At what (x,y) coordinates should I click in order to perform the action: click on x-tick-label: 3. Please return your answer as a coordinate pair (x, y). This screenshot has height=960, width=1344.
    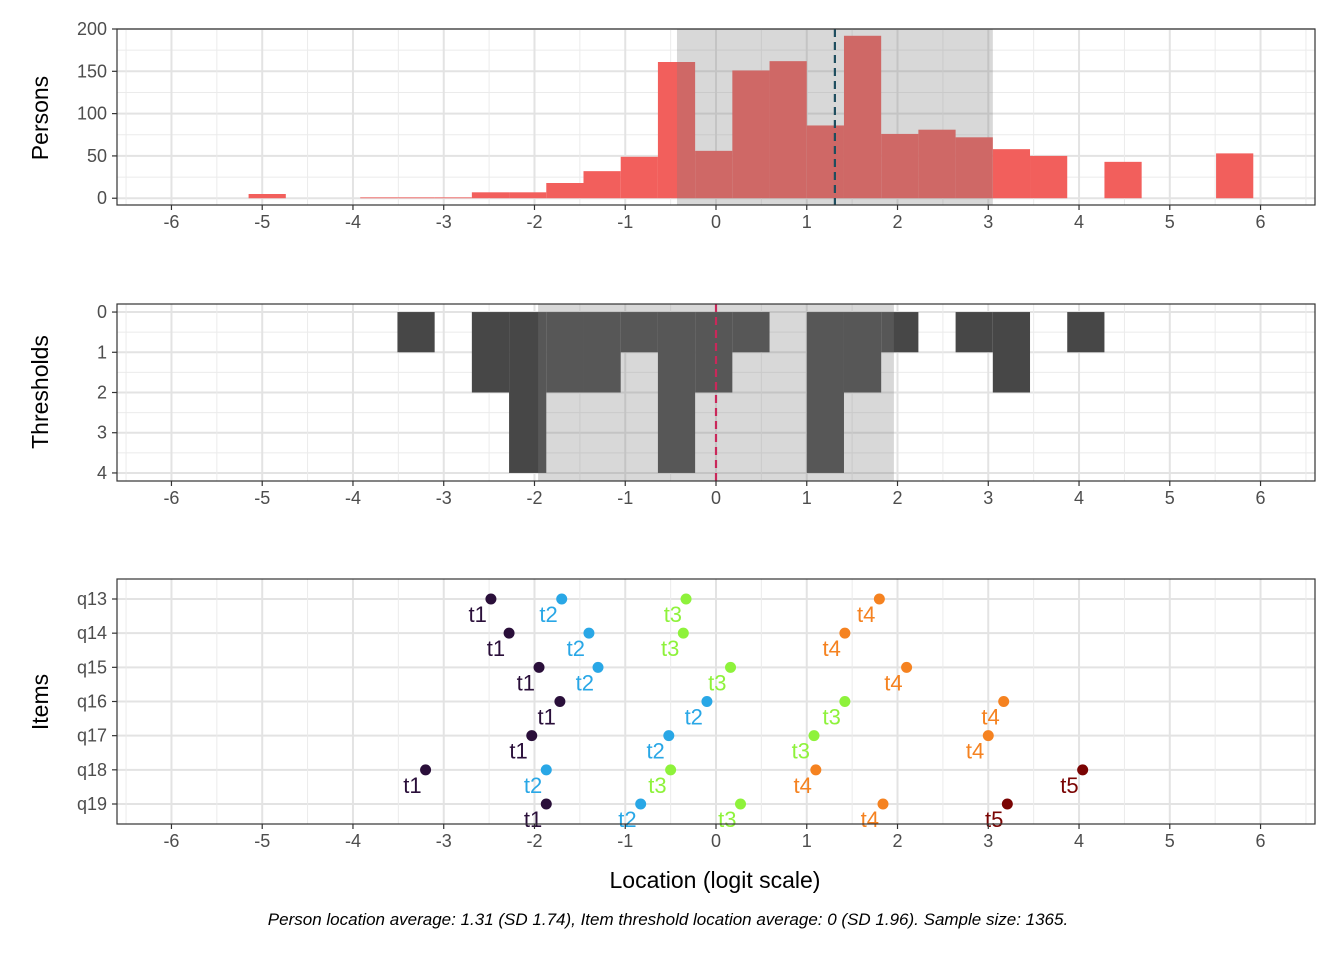
    Looking at the image, I should click on (988, 222).